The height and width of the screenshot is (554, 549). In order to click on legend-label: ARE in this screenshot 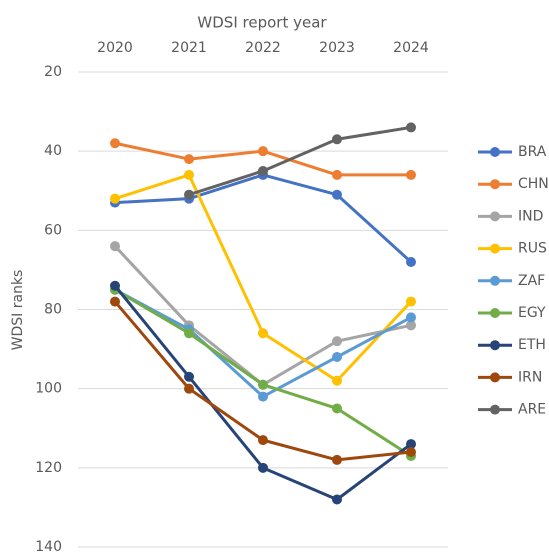, I will do `click(532, 410)`.